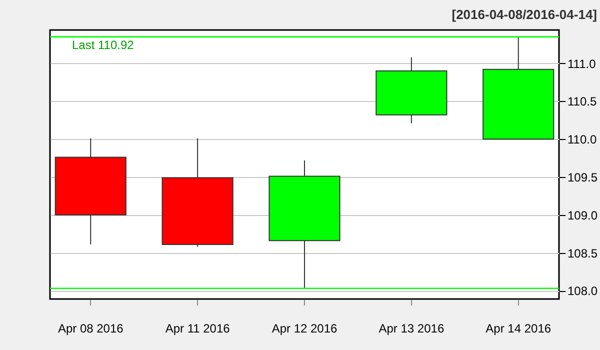 The image size is (600, 350). What do you see at coordinates (411, 329) in the screenshot?
I see `x-tick-label: Apr 13 2016` at bounding box center [411, 329].